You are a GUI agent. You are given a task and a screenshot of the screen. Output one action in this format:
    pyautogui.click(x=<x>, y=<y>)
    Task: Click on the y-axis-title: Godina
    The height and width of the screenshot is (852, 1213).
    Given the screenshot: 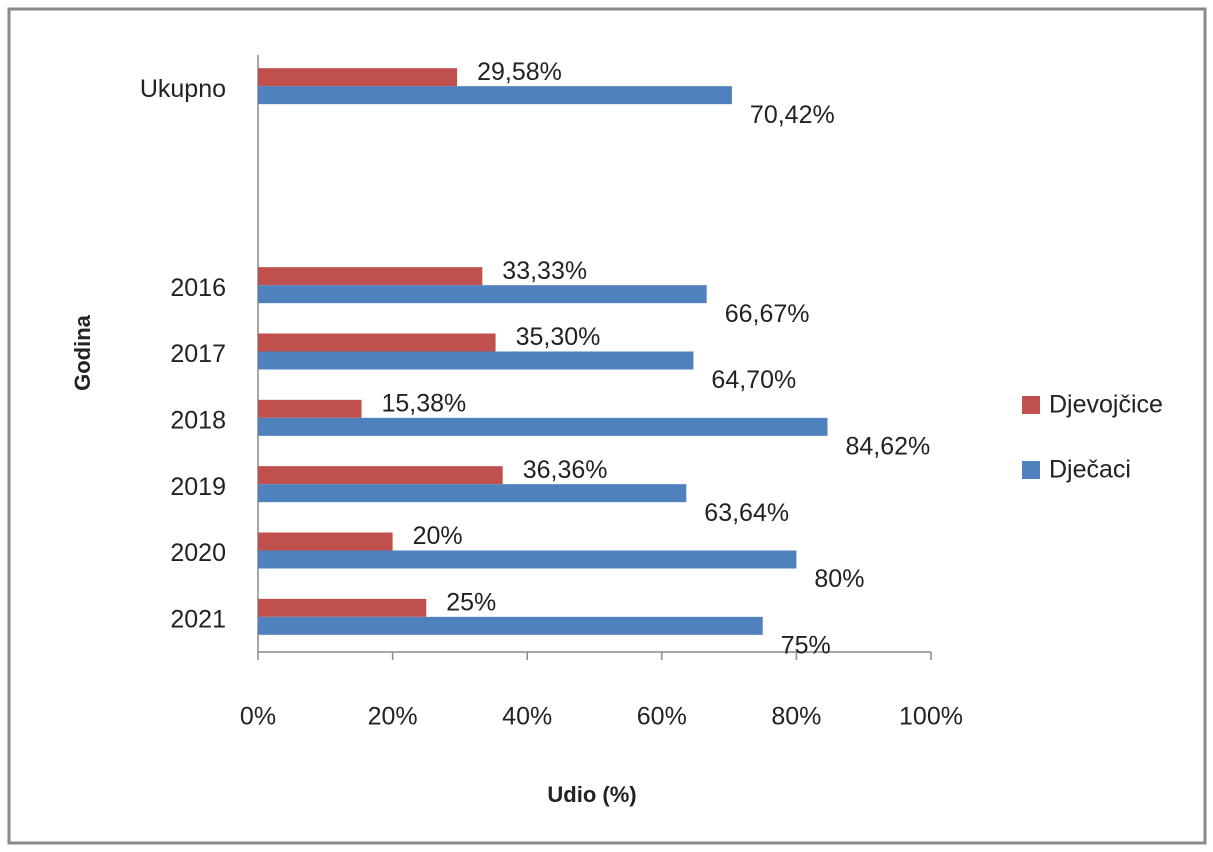 What is the action you would take?
    pyautogui.click(x=82, y=352)
    